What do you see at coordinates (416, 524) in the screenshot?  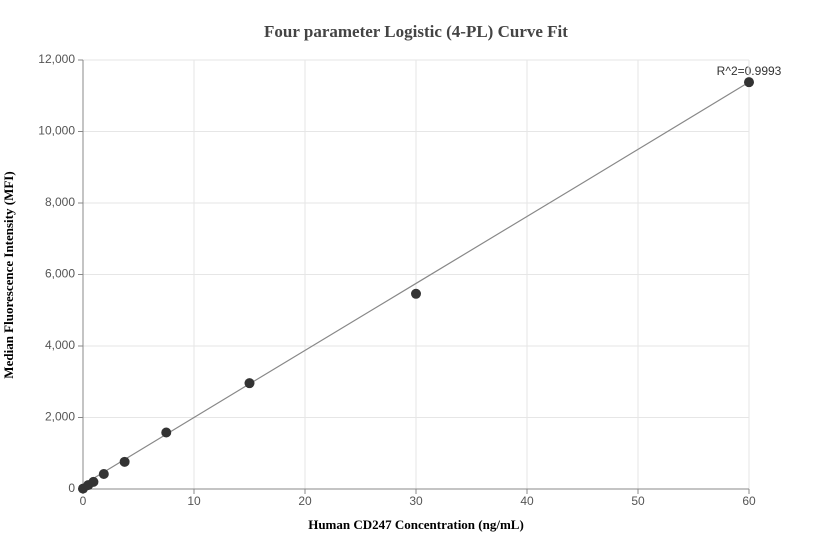 I see `x-axis-label: Human CD247 Concentration (ng/mL)` at bounding box center [416, 524].